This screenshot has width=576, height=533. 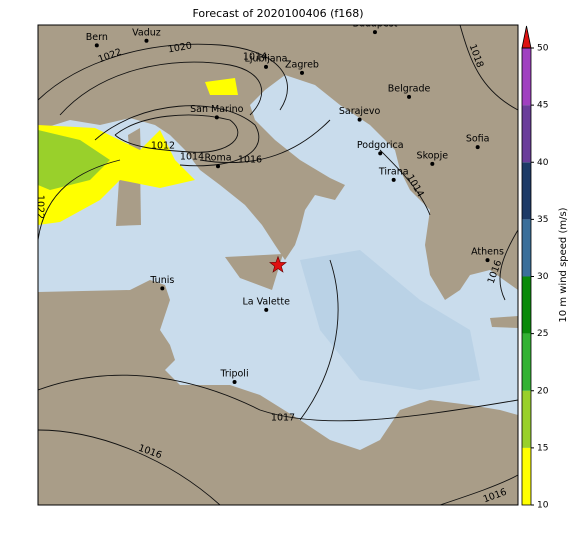 I want to click on city-label: Tirana, so click(x=393, y=171).